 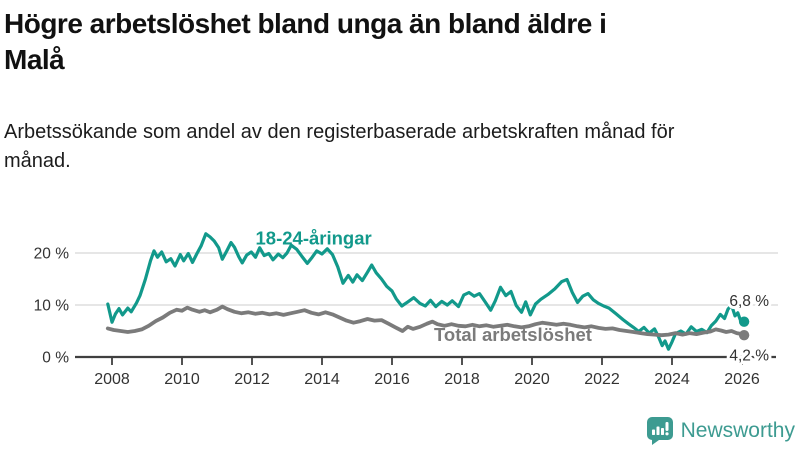 What do you see at coordinates (182, 379) in the screenshot?
I see `x-tick-label: 2010` at bounding box center [182, 379].